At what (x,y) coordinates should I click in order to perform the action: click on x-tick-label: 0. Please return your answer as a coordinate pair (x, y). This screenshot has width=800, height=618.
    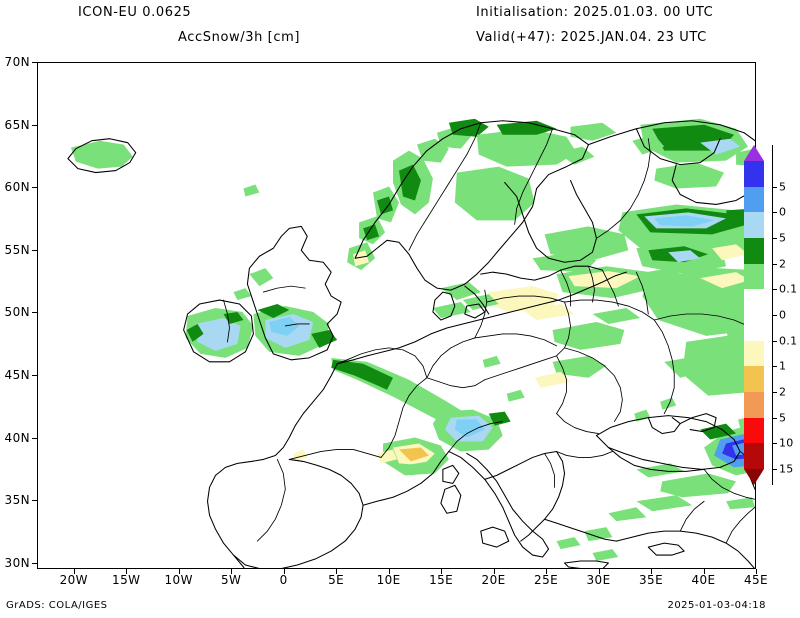
    Looking at the image, I should click on (283, 580).